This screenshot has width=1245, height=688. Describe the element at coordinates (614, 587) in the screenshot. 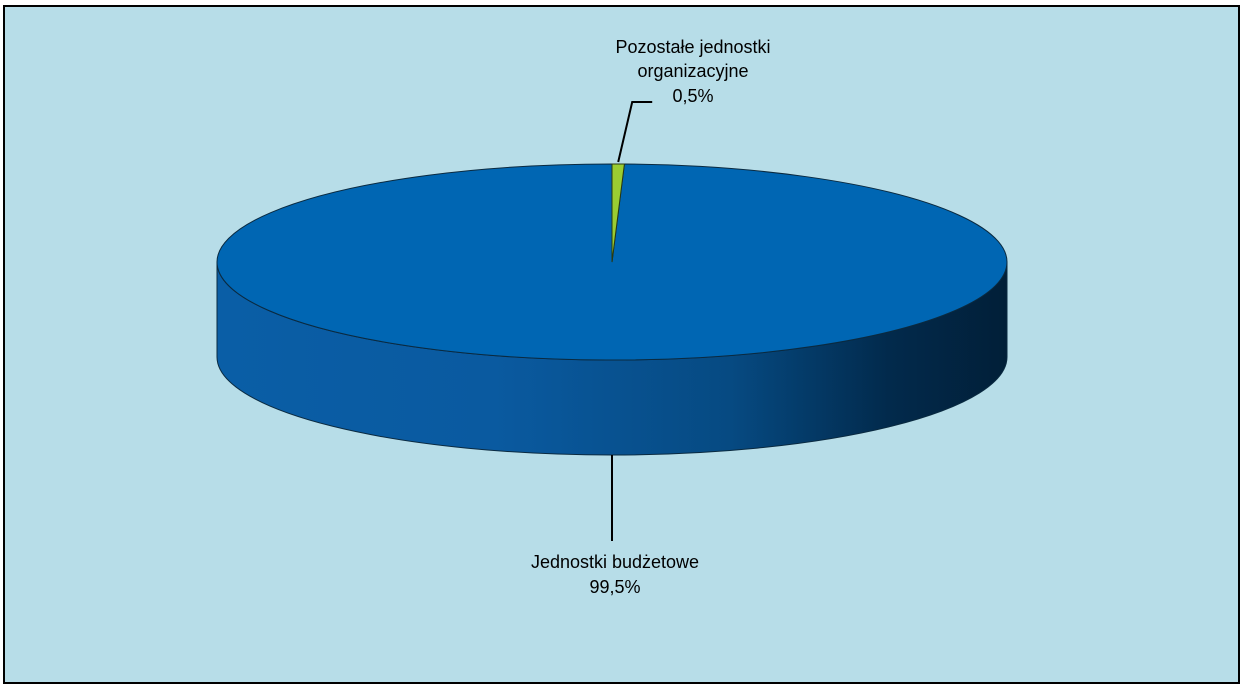

I see `slice-value-jednostki: 99,5%` at that location.